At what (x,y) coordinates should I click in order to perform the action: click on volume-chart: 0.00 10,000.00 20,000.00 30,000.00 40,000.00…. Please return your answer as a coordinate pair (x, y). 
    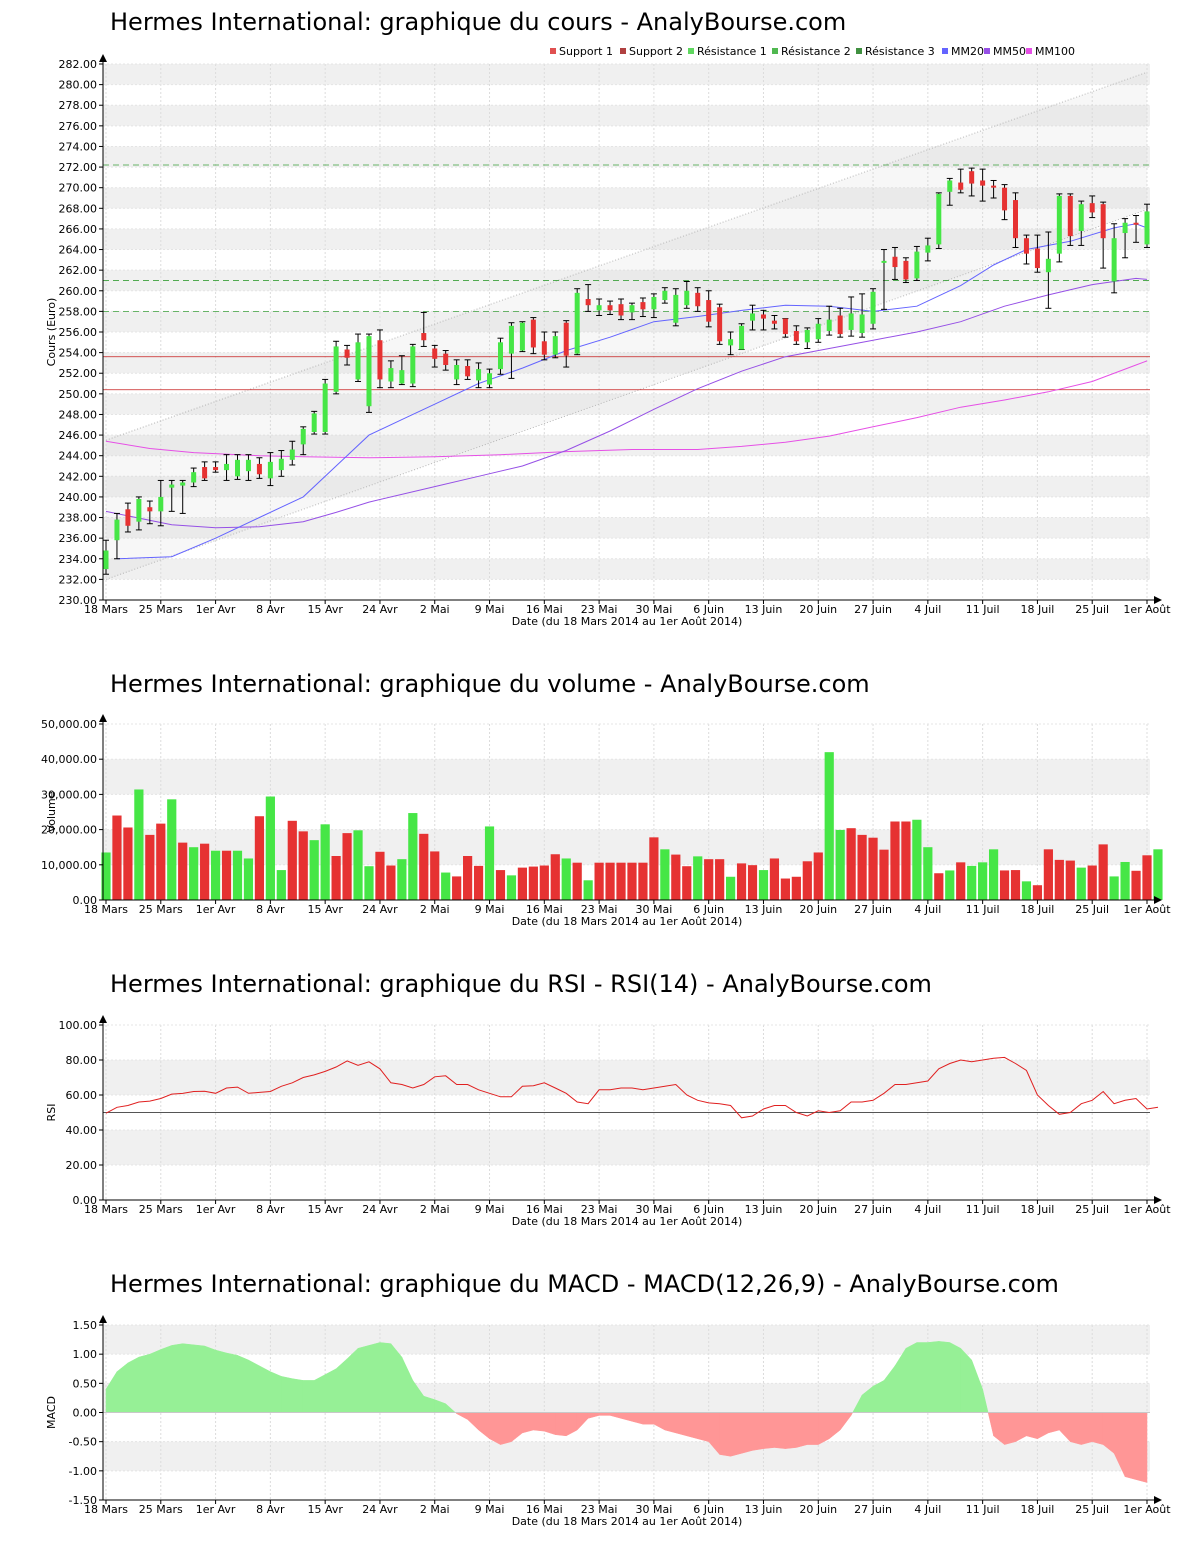
    Looking at the image, I should click on (606, 821).